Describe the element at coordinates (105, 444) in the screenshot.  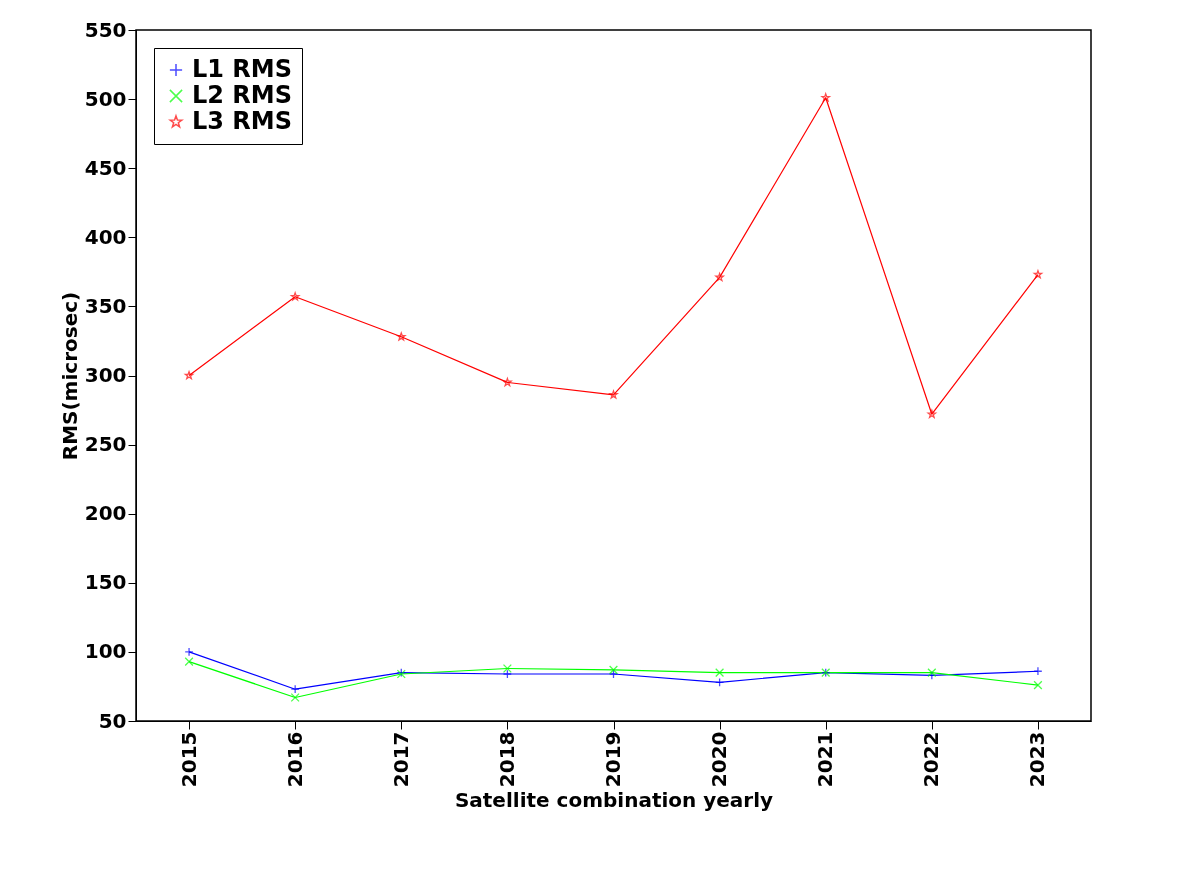
I see `y-tick-label: 250` at that location.